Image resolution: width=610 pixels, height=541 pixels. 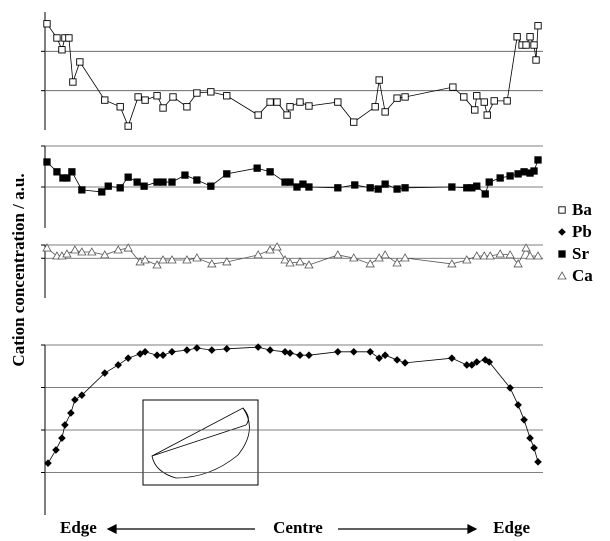 I want to click on arrows, so click(x=292, y=529).